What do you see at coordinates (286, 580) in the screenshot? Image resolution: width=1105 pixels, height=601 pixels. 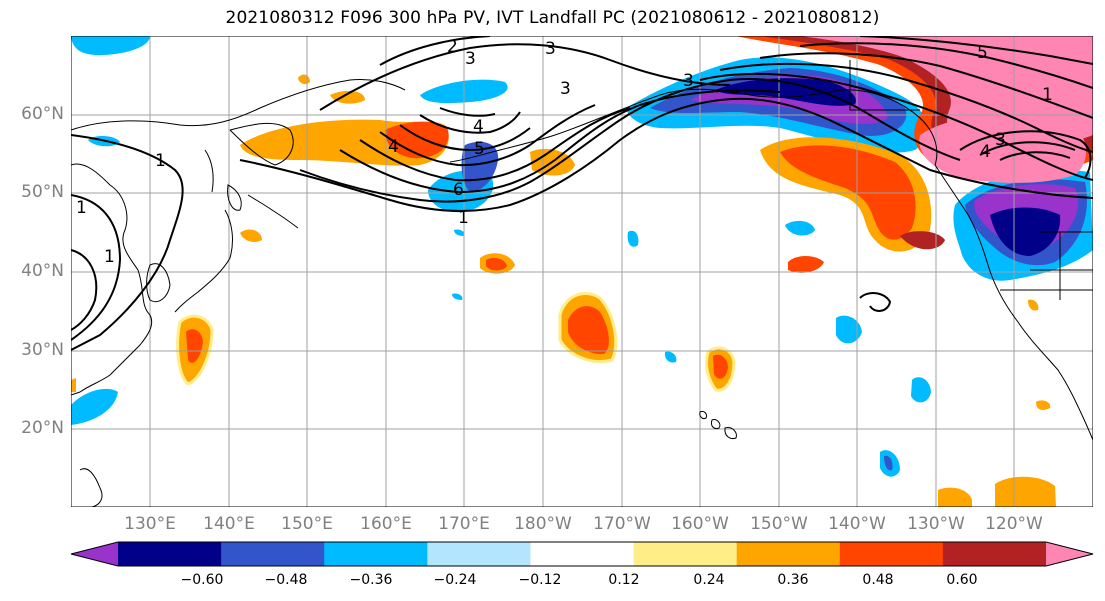 I see `colorbar-tick-label: −0.48` at bounding box center [286, 580].